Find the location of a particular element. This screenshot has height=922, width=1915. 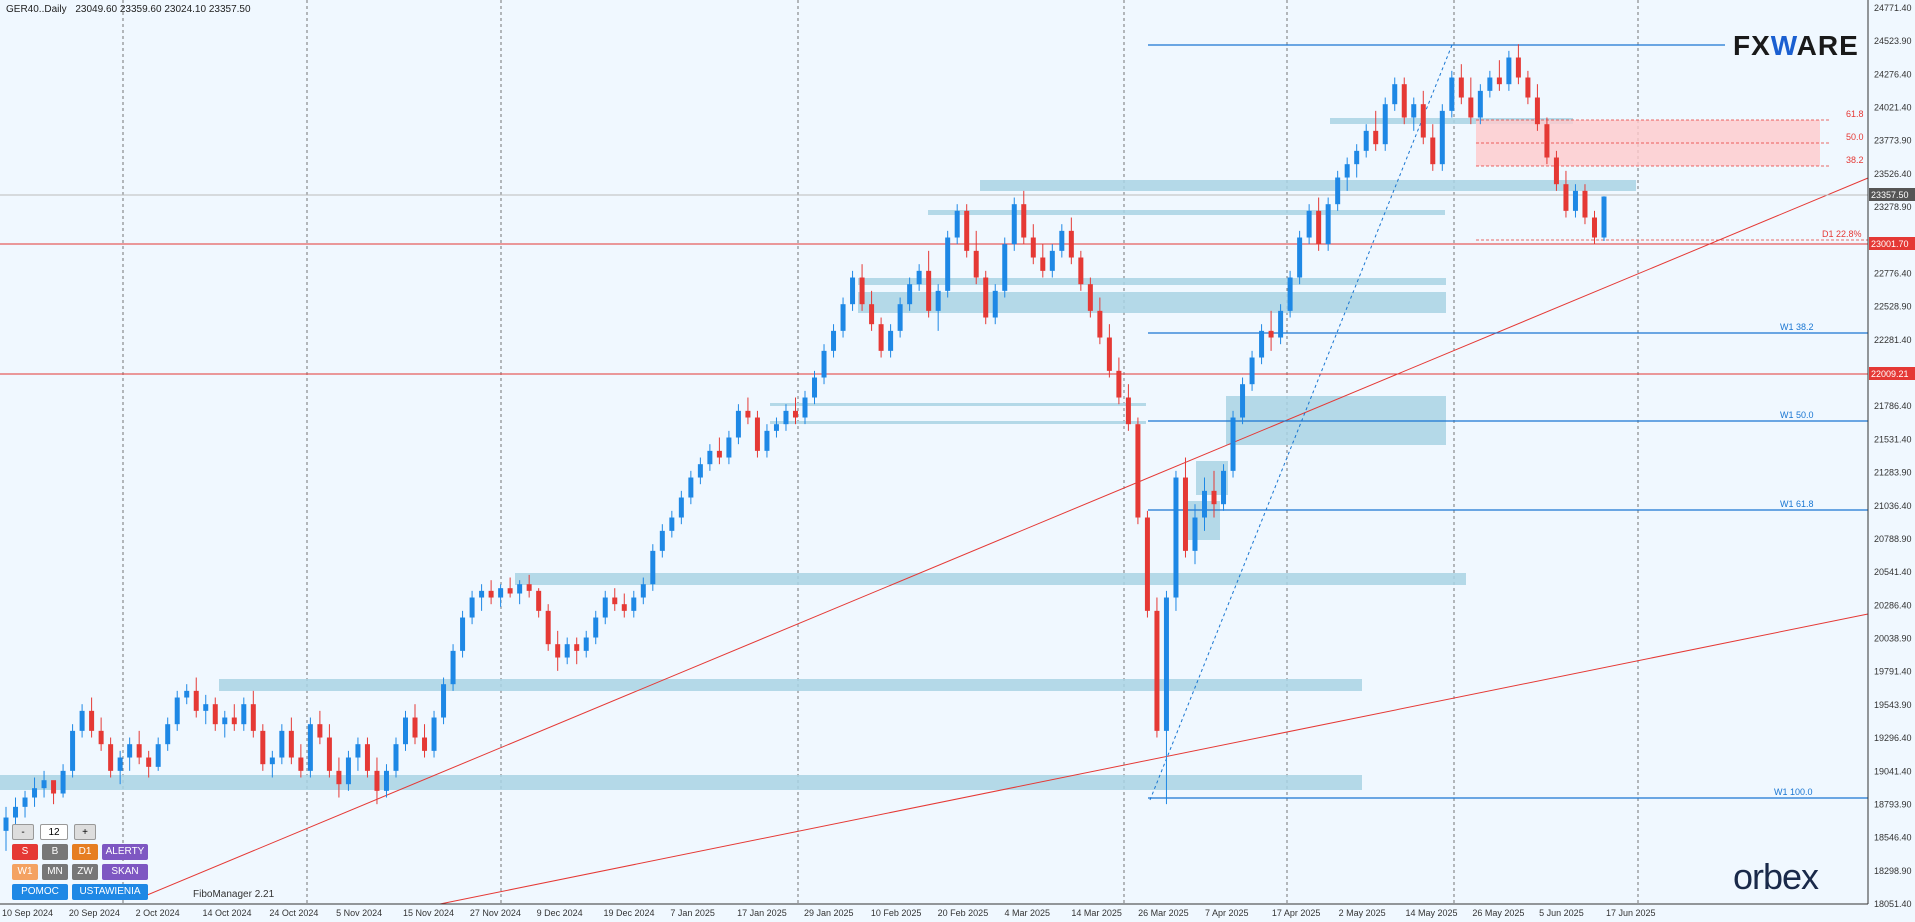

d1-button: D1 is located at coordinates (85, 852).